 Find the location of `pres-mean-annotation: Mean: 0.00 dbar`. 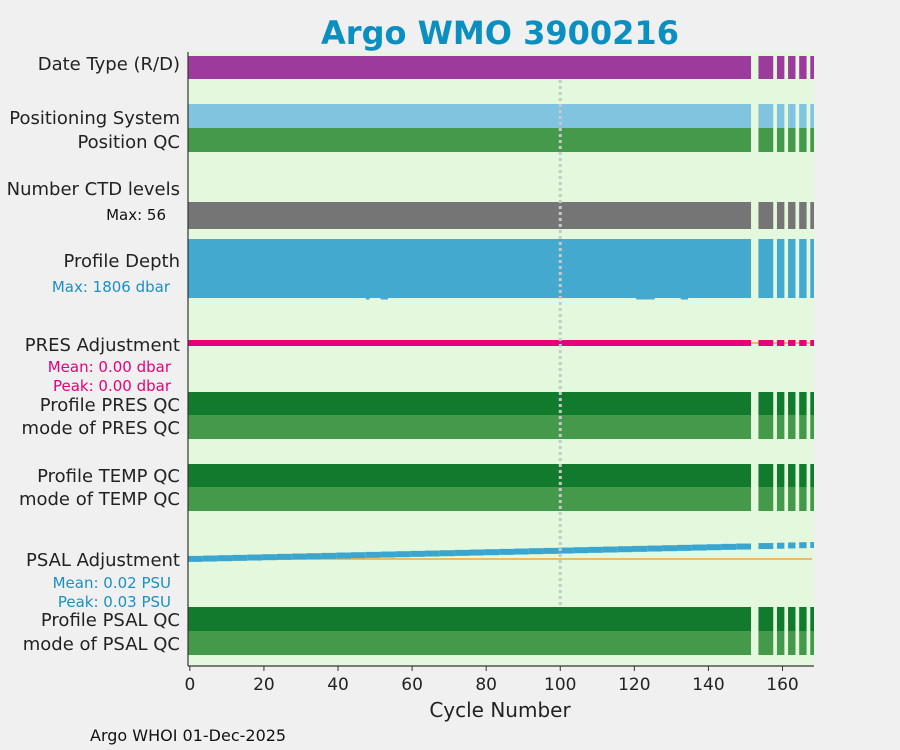

pres-mean-annotation: Mean: 0.00 dbar is located at coordinates (110, 367).